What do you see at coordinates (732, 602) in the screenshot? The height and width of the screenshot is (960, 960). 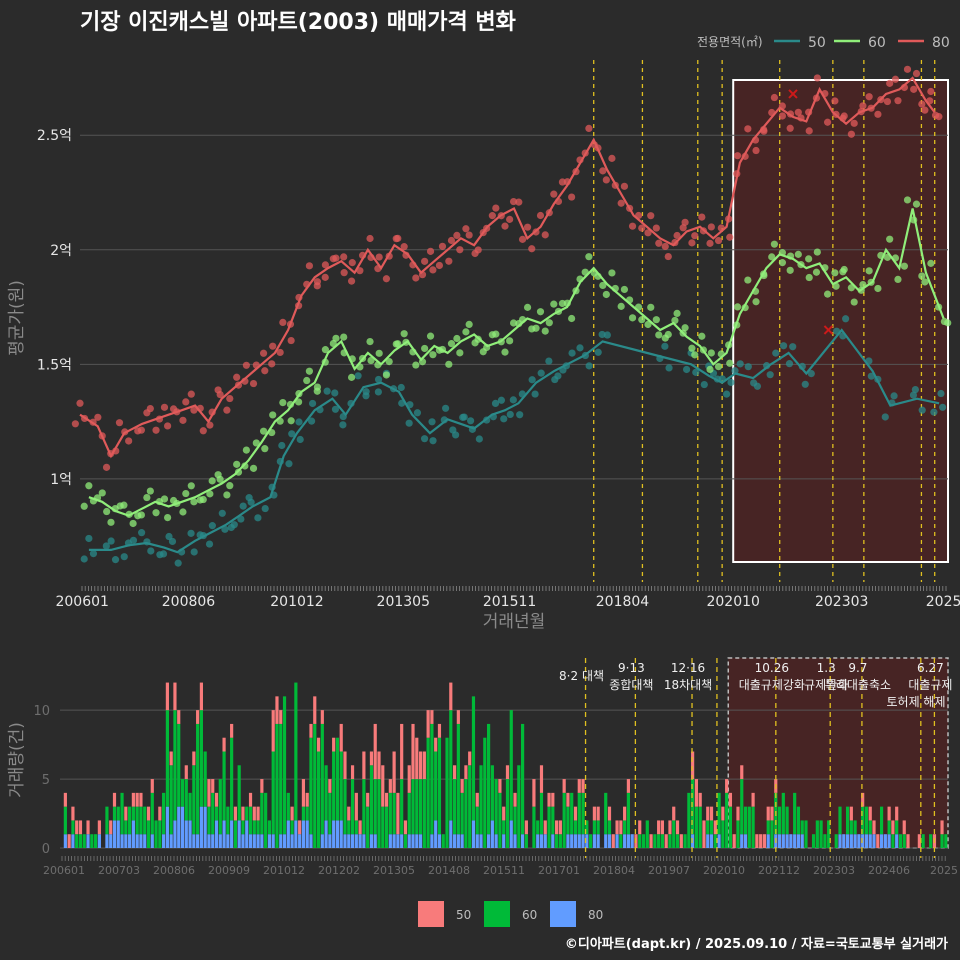 I see `x-tick-label: 202010` at bounding box center [732, 602].